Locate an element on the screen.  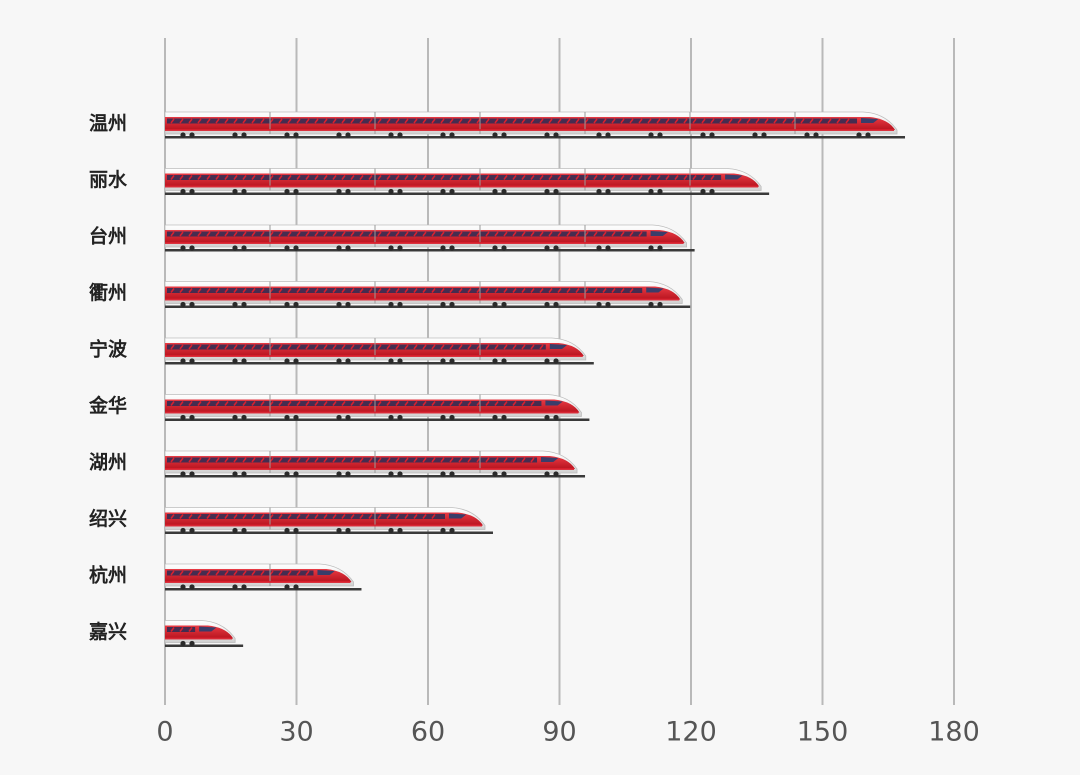
category-label: 丽水 is located at coordinates (108, 180).